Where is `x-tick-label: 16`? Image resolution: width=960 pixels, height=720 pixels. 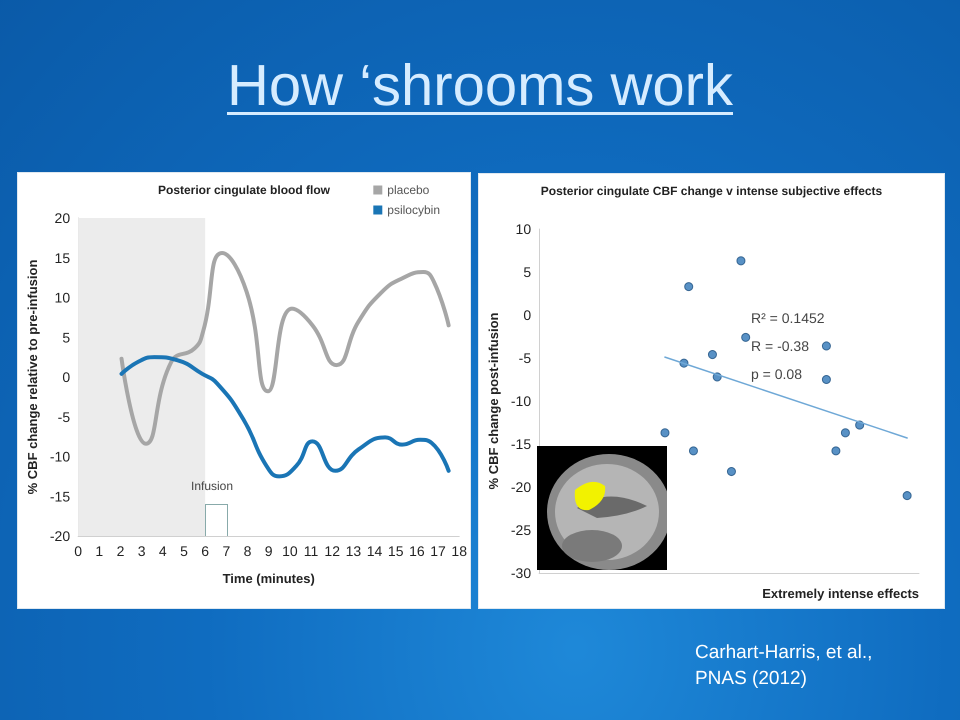
x-tick-label: 16 is located at coordinates (417, 551).